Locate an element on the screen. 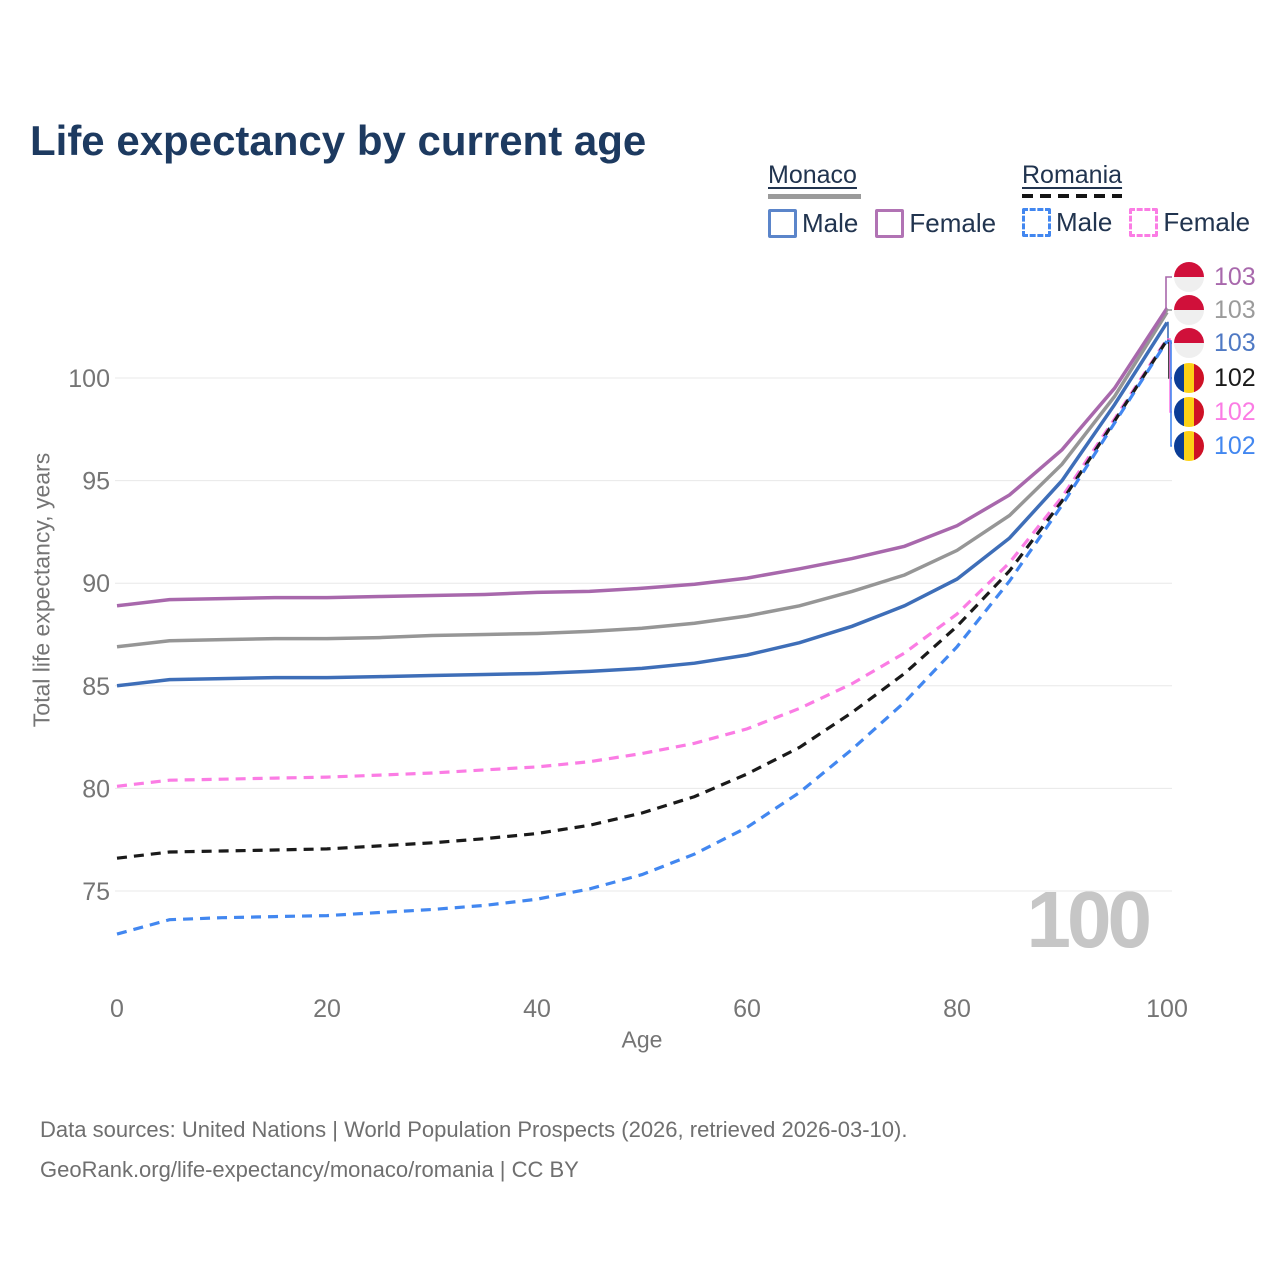 The height and width of the screenshot is (1280, 1280). end-label-row-romania_male: 102 is located at coordinates (1215, 446).